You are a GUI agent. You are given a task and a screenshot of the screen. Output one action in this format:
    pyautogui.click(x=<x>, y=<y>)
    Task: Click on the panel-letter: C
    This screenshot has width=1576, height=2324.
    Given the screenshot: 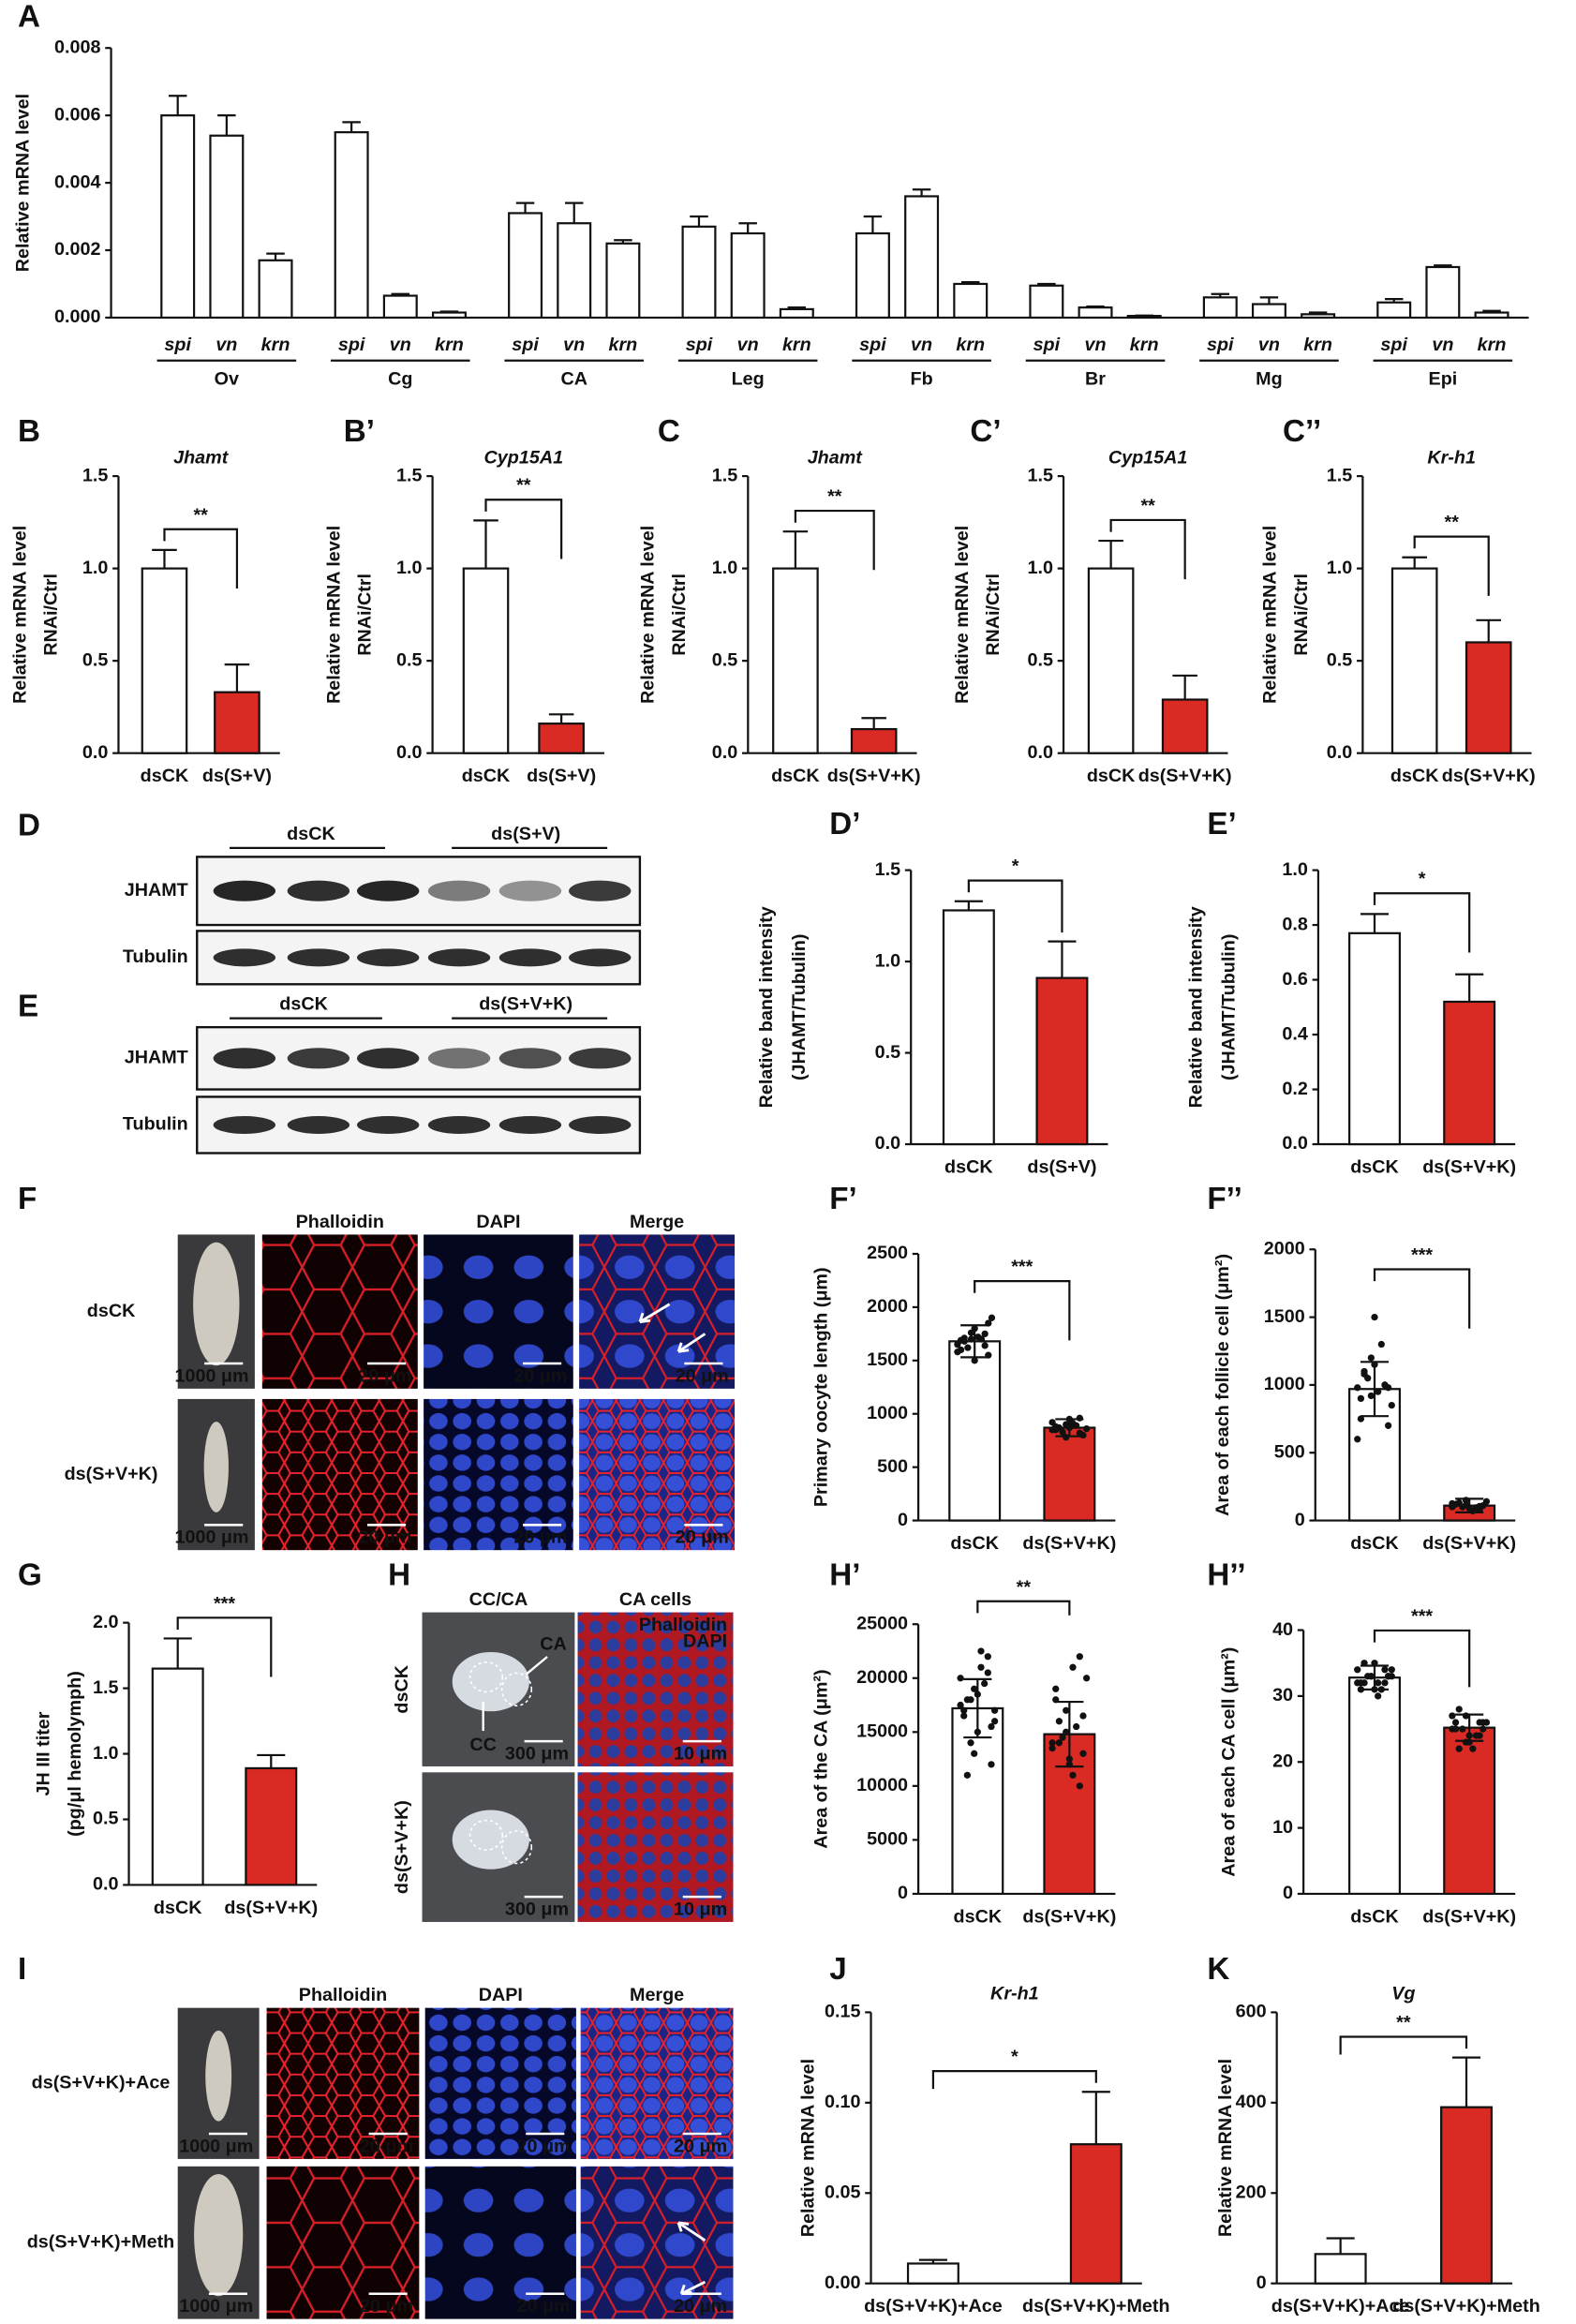 What is the action you would take?
    pyautogui.click(x=669, y=431)
    